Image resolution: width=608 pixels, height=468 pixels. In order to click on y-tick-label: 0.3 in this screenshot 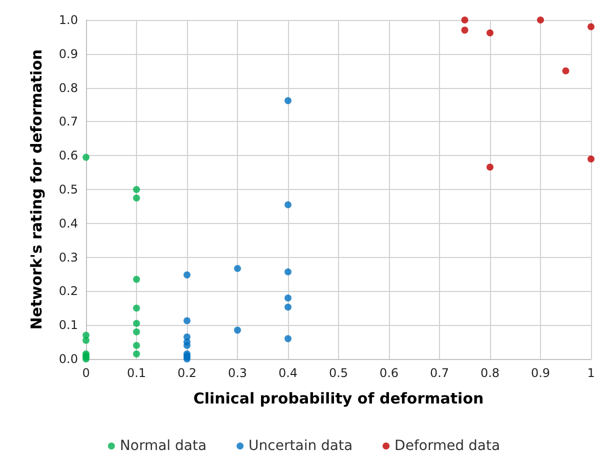, I will do `click(68, 257)`.